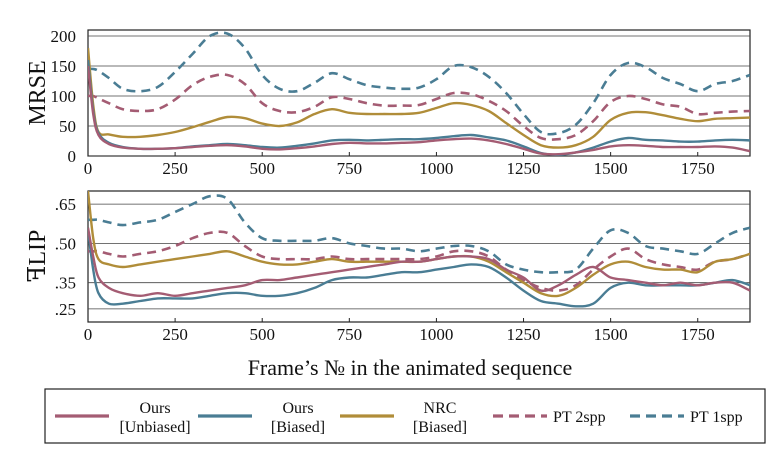 The height and width of the screenshot is (453, 784). Describe the element at coordinates (440, 408) in the screenshot. I see `legend-label-2-line1: NRC` at that location.